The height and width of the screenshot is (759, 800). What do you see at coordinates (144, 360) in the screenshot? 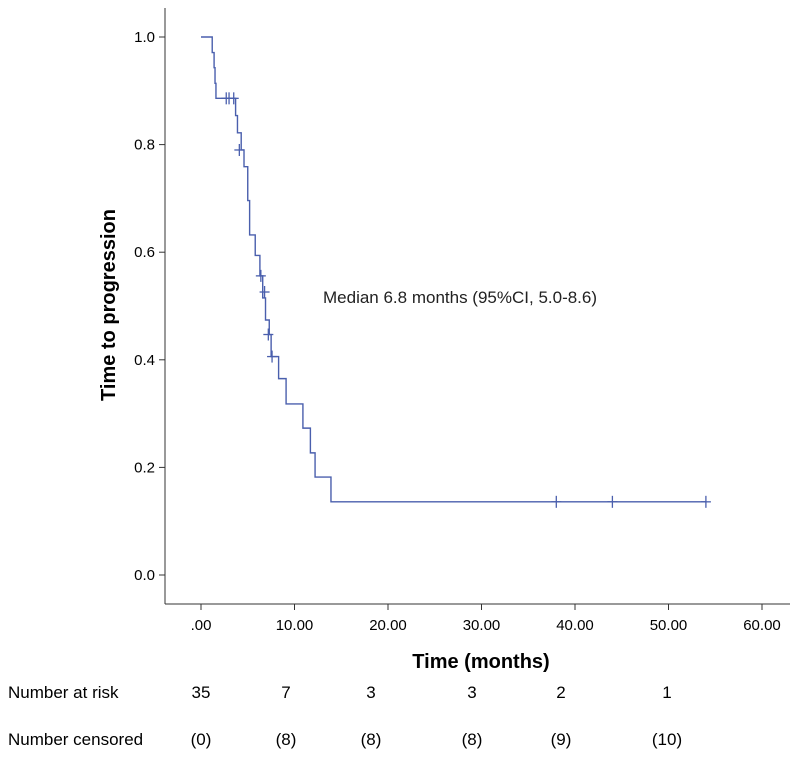
I see `y-tick-label: 0.4` at bounding box center [144, 360].